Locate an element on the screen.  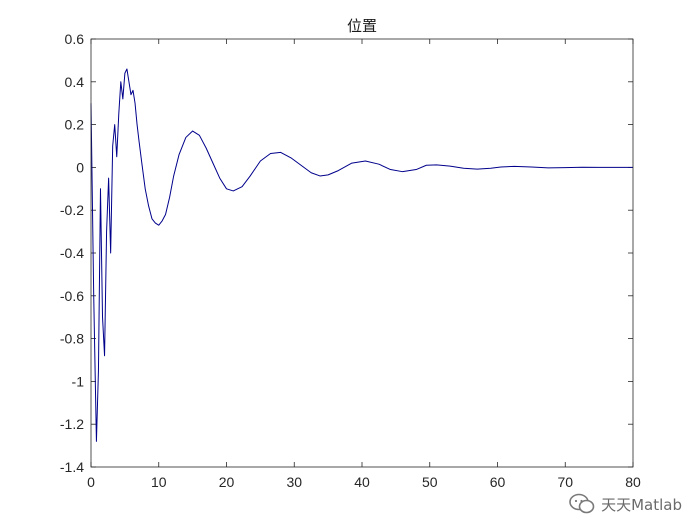
y-tick-label: 0 is located at coordinates (80, 167).